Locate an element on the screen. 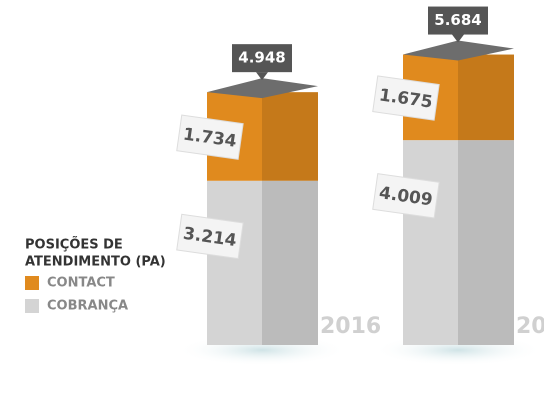 The width and height of the screenshot is (544, 400). legend-label: COBRANÇA is located at coordinates (87, 306).